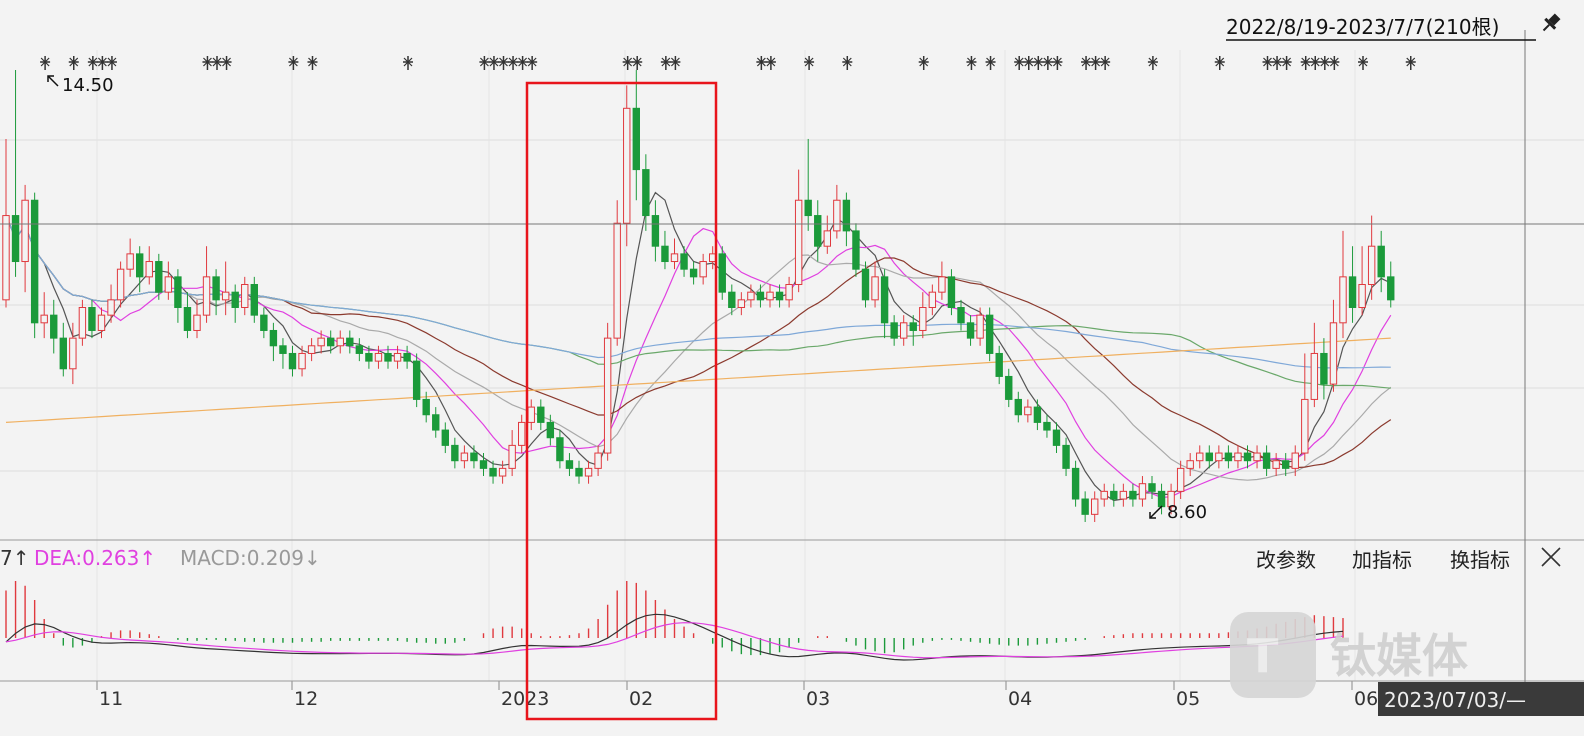 The image size is (1584, 736). I want to click on date-range-label: 2022/8/19-2023/7/7(210根), so click(1362, 27).